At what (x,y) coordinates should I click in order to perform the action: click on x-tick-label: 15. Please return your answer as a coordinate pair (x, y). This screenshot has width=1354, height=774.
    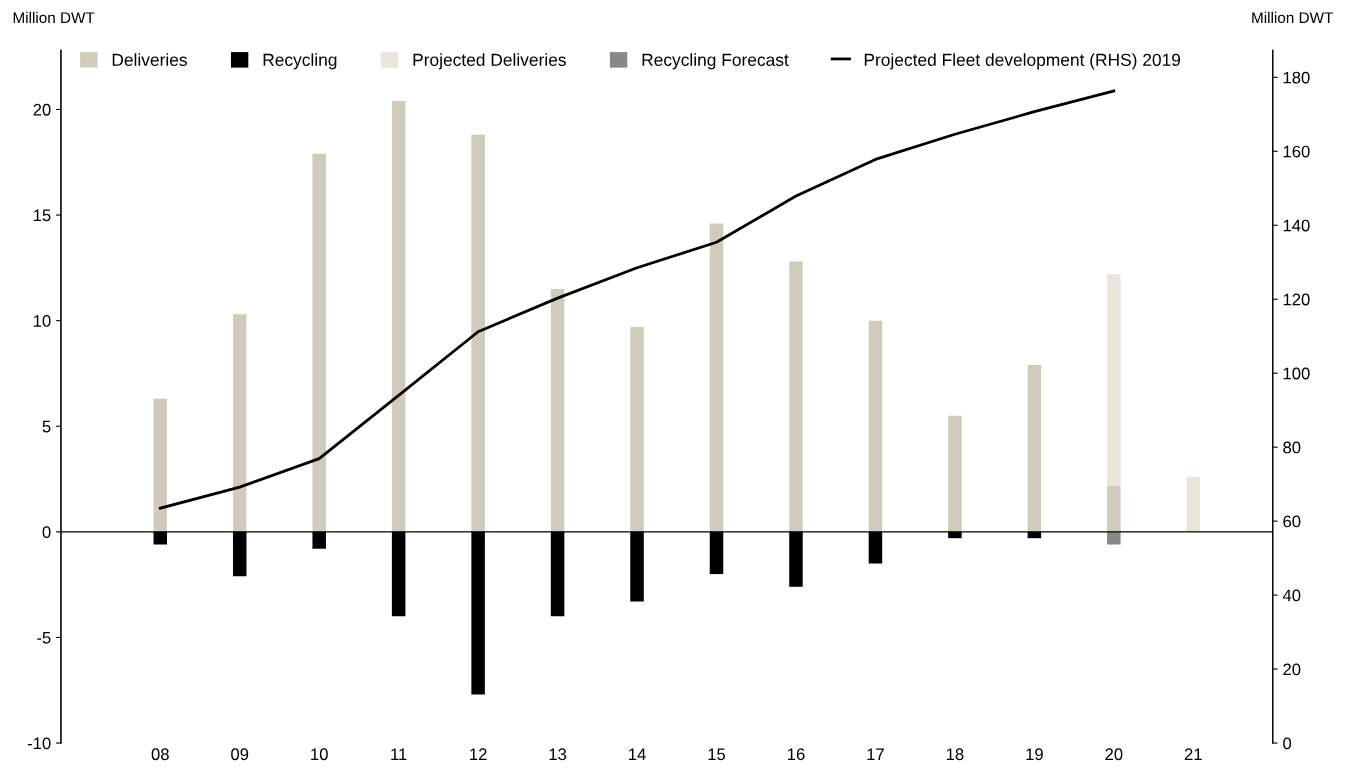
    Looking at the image, I should click on (717, 754).